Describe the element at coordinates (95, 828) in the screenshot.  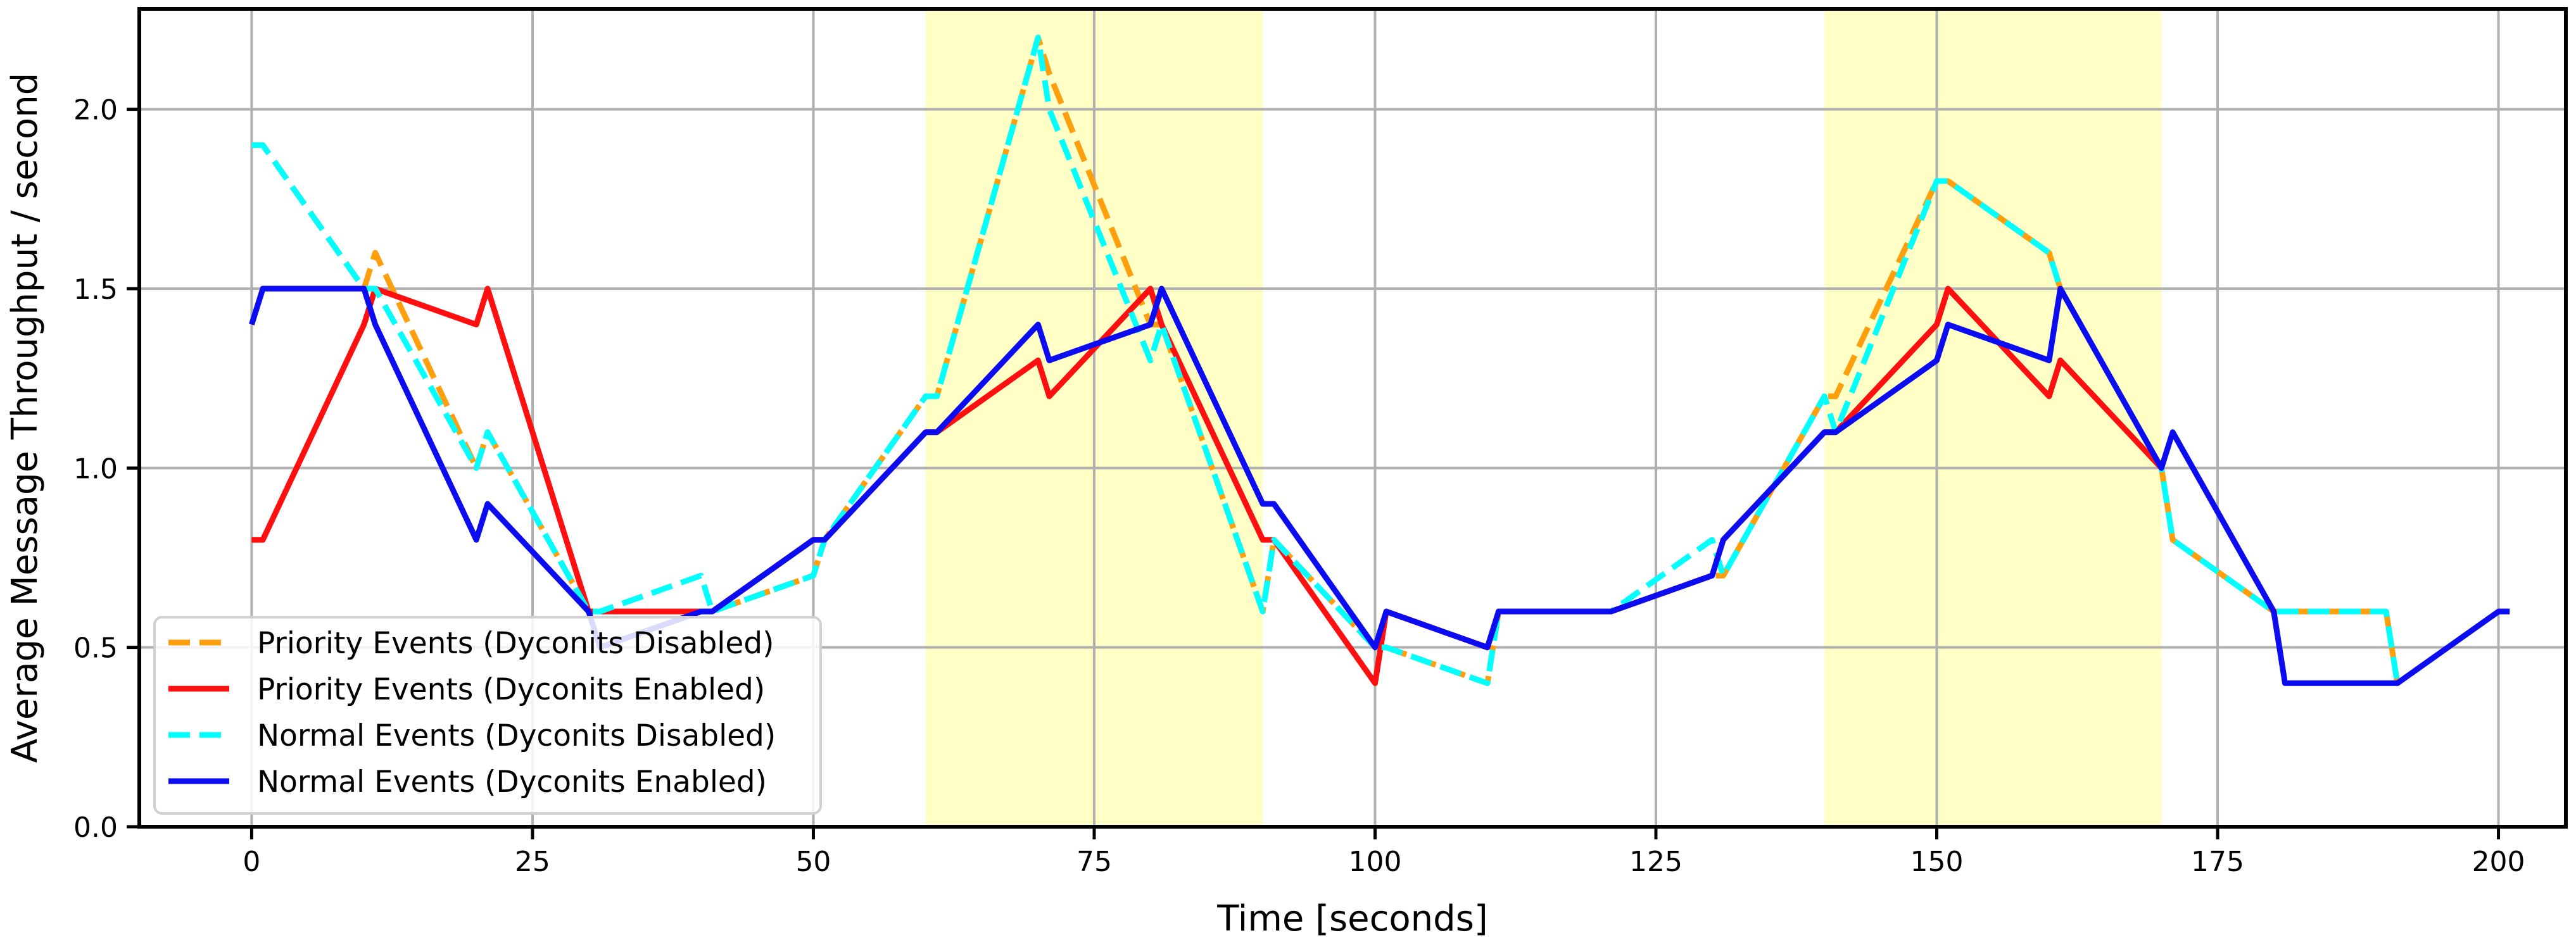
I see `y-tick-label: 0.0` at that location.